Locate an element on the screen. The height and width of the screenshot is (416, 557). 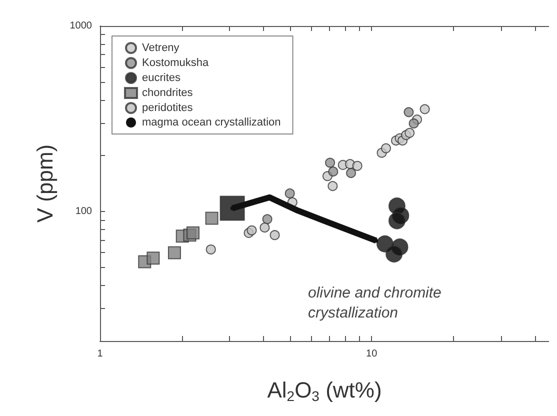
legend-label: Kostomuksha is located at coordinates (176, 63).